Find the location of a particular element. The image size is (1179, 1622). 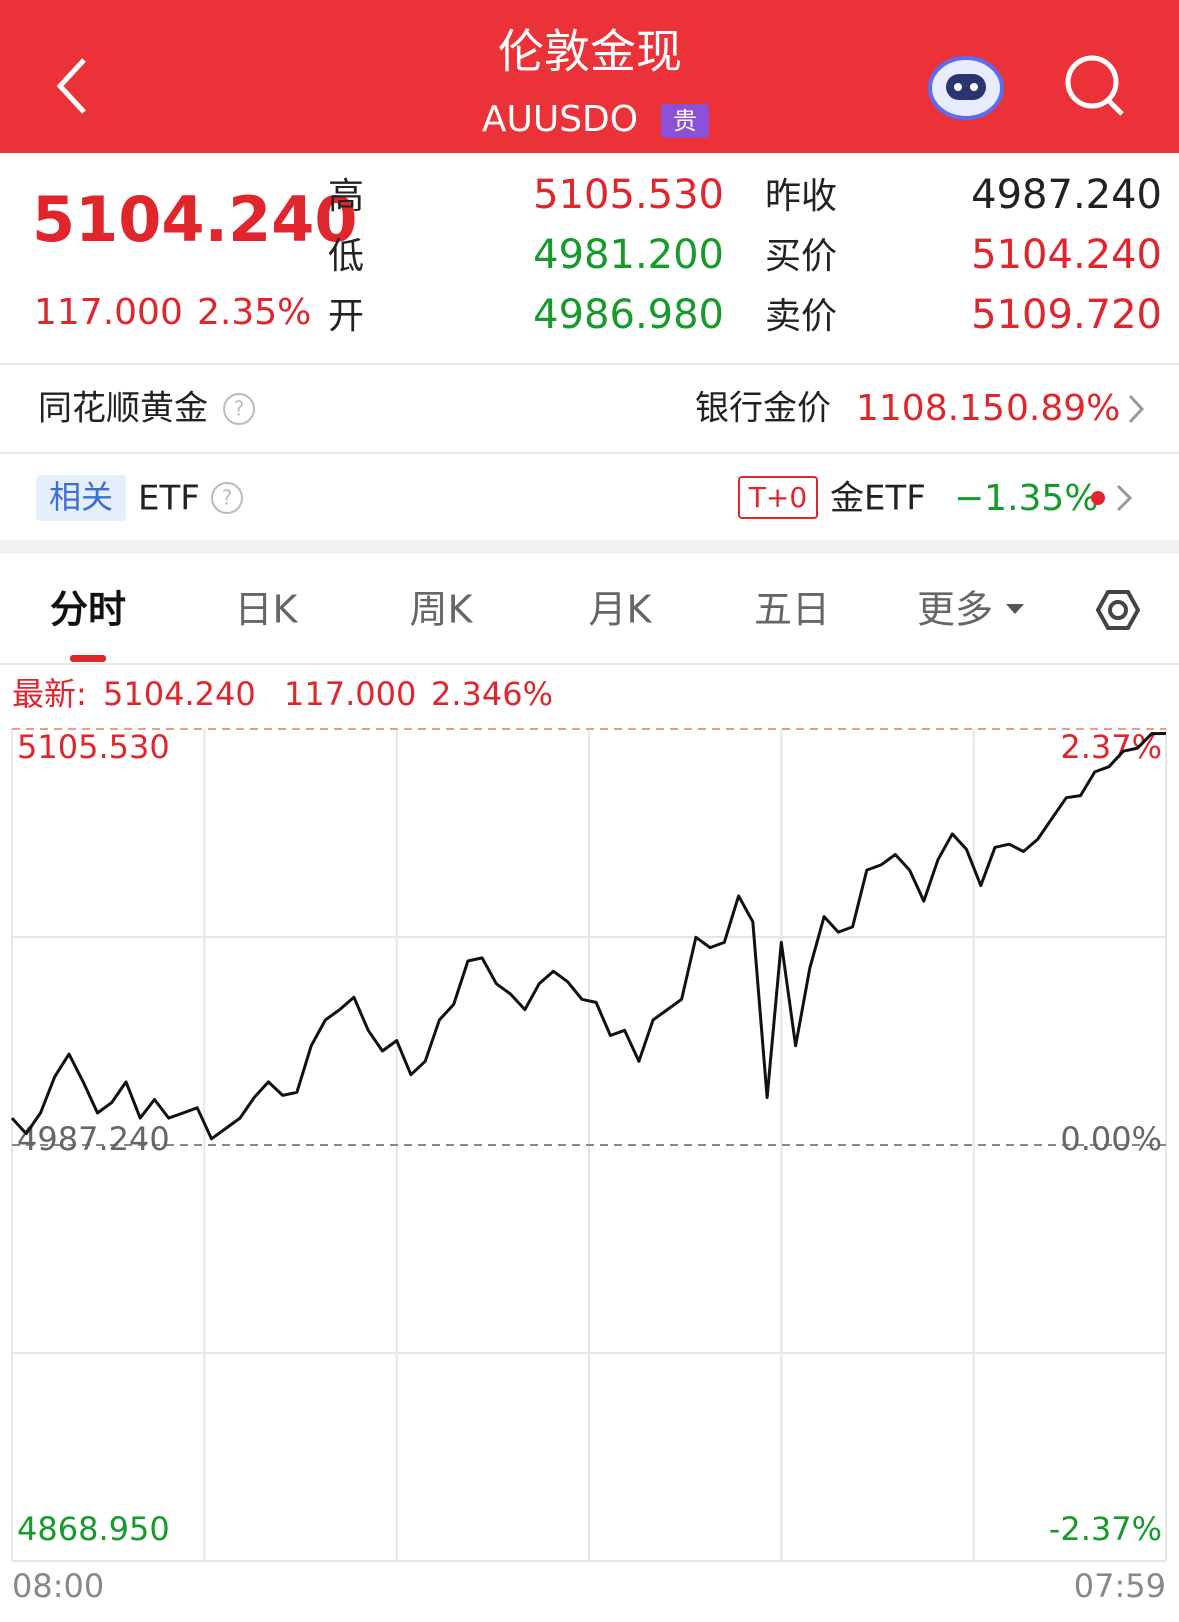

tab: 五日 is located at coordinates (792, 610).